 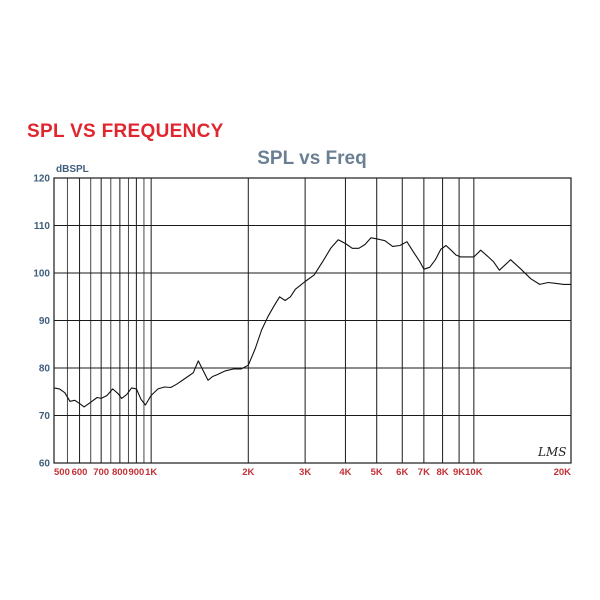 I want to click on y-tick-label-110: 110, so click(x=42, y=226).